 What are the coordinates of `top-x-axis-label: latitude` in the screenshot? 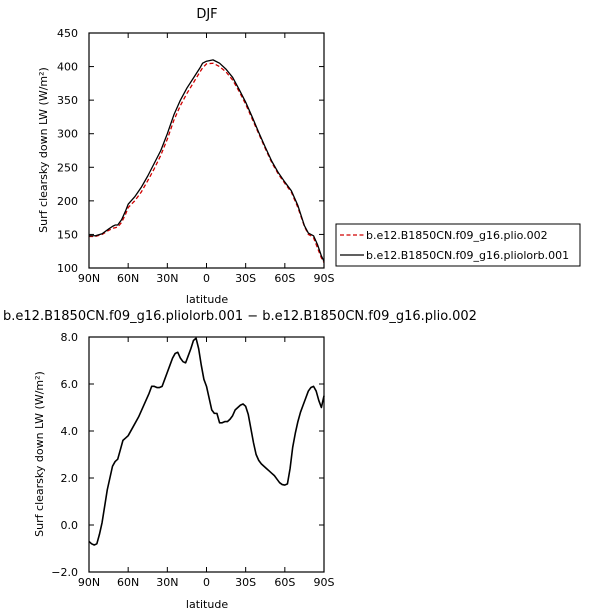 It's located at (207, 299).